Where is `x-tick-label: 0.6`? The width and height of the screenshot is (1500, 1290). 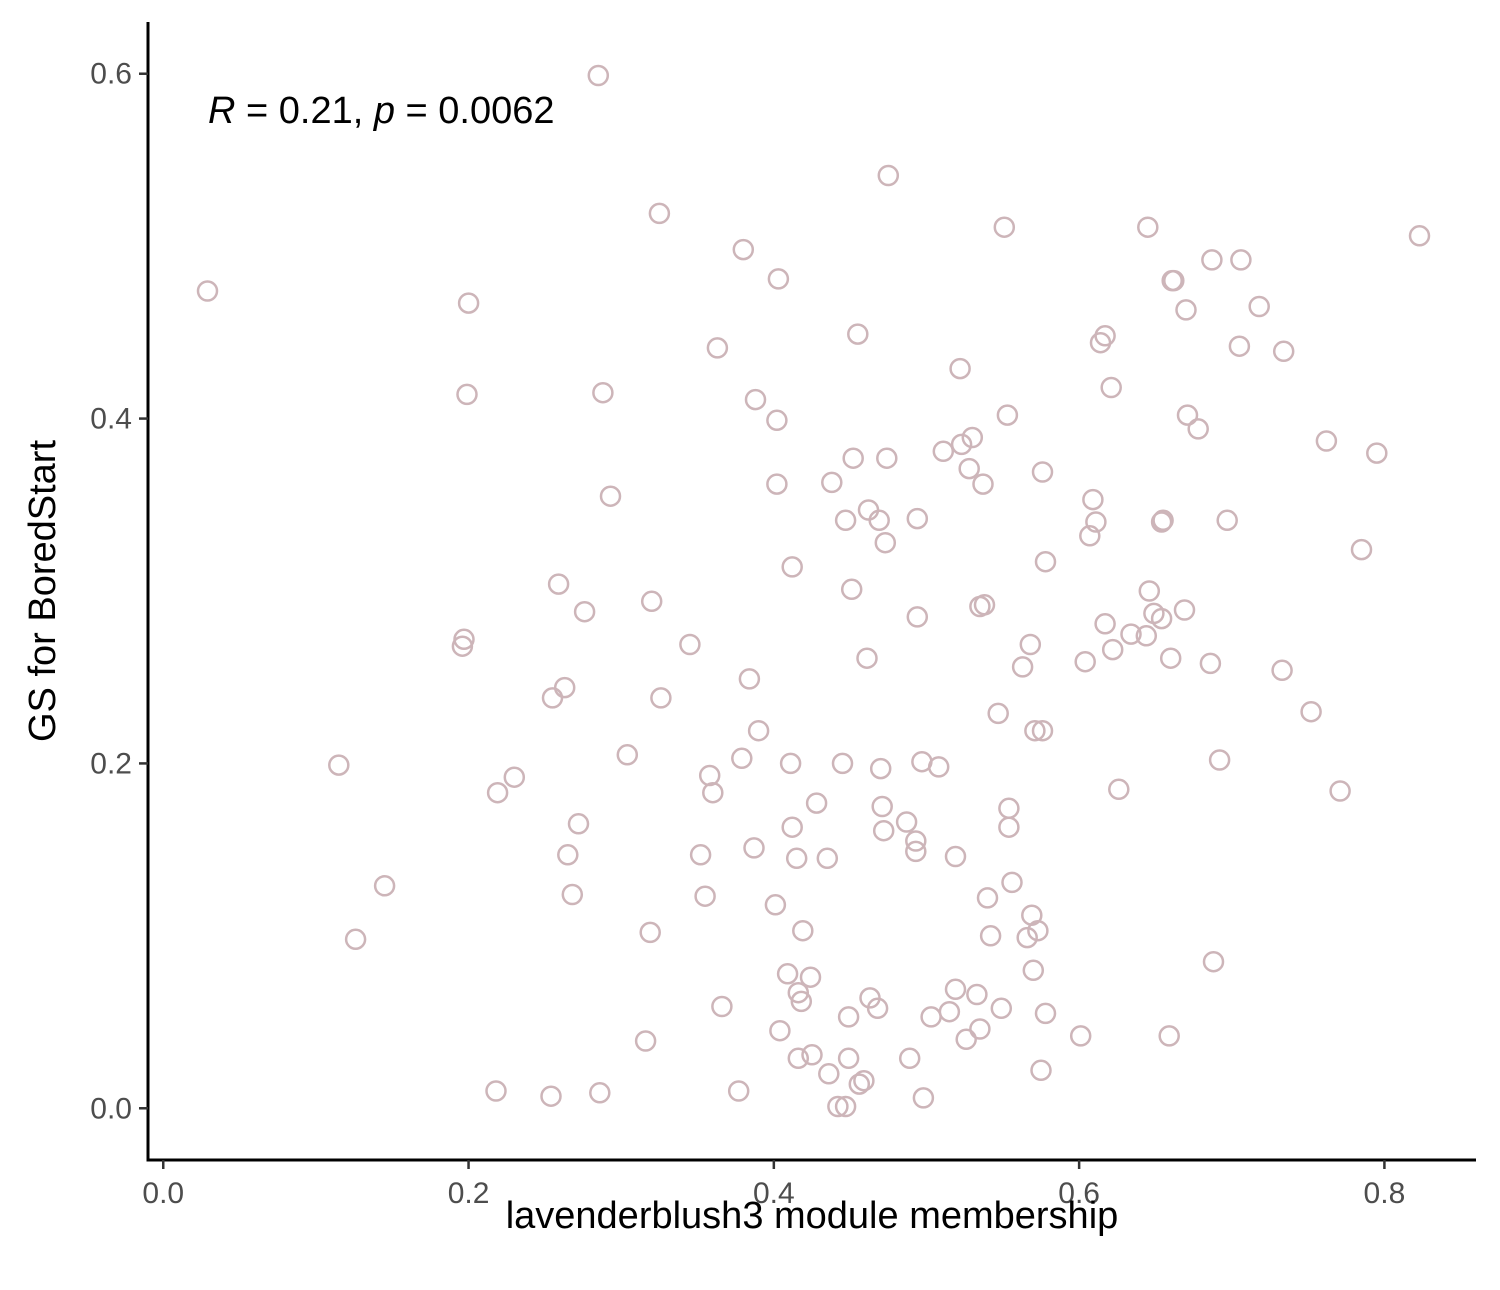 x-tick-label: 0.6 is located at coordinates (1079, 1193).